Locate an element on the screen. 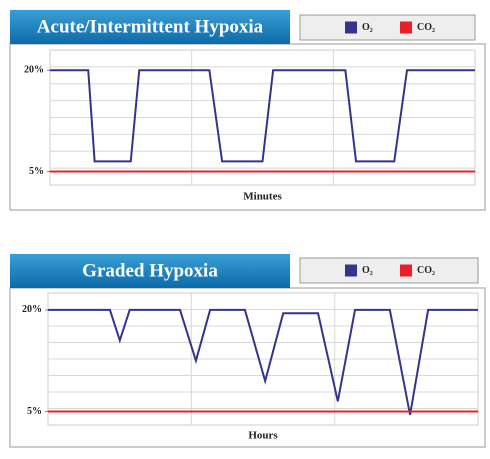 This screenshot has width=490, height=459. chart-title: Graded Hypoxia is located at coordinates (150, 270).